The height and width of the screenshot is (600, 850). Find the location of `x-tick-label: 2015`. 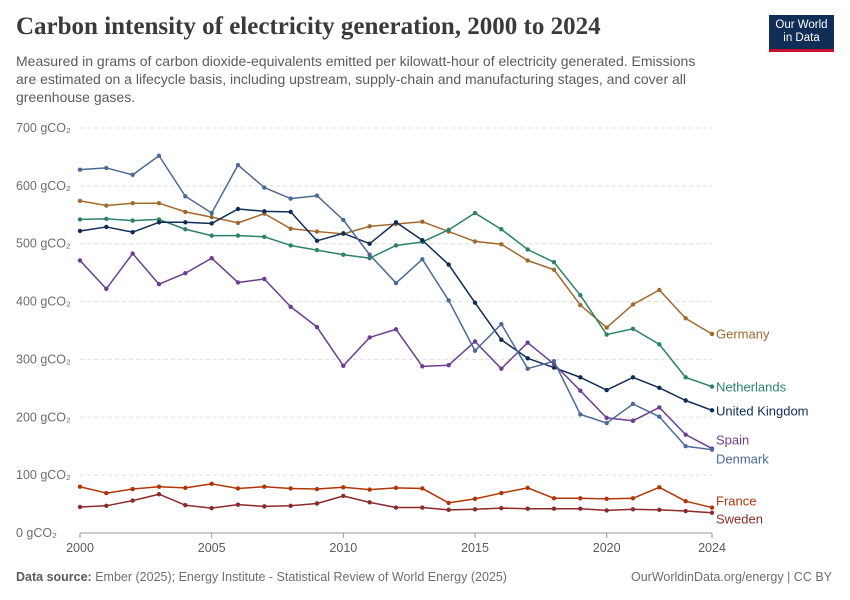

x-tick-label: 2015 is located at coordinates (475, 548).